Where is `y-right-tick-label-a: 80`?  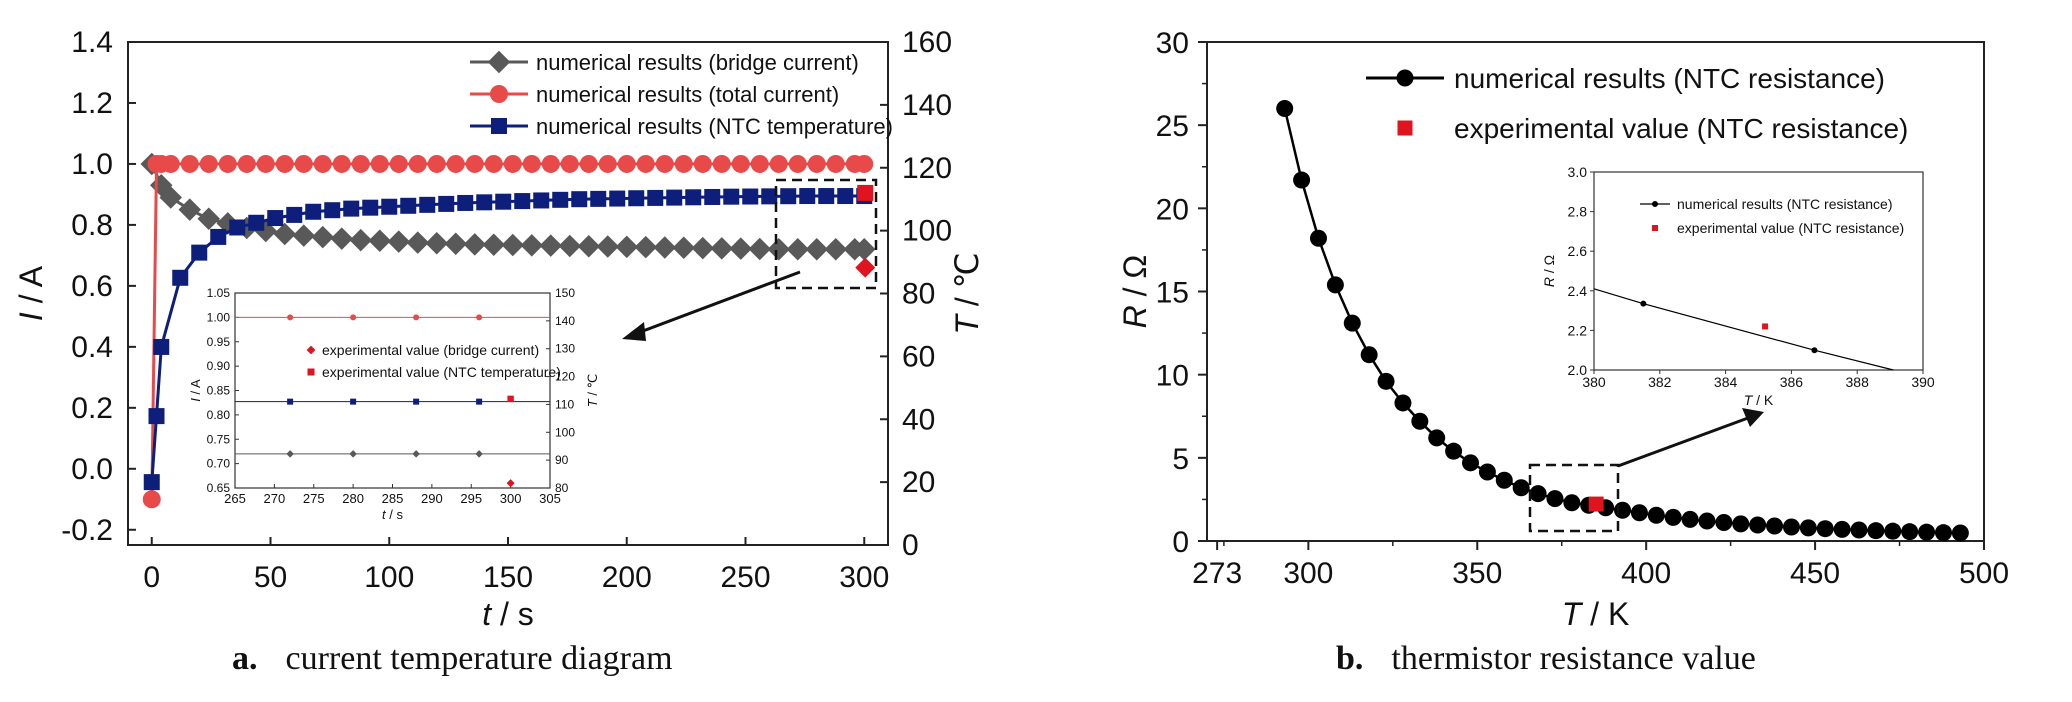 y-right-tick-label-a: 80 is located at coordinates (918, 294).